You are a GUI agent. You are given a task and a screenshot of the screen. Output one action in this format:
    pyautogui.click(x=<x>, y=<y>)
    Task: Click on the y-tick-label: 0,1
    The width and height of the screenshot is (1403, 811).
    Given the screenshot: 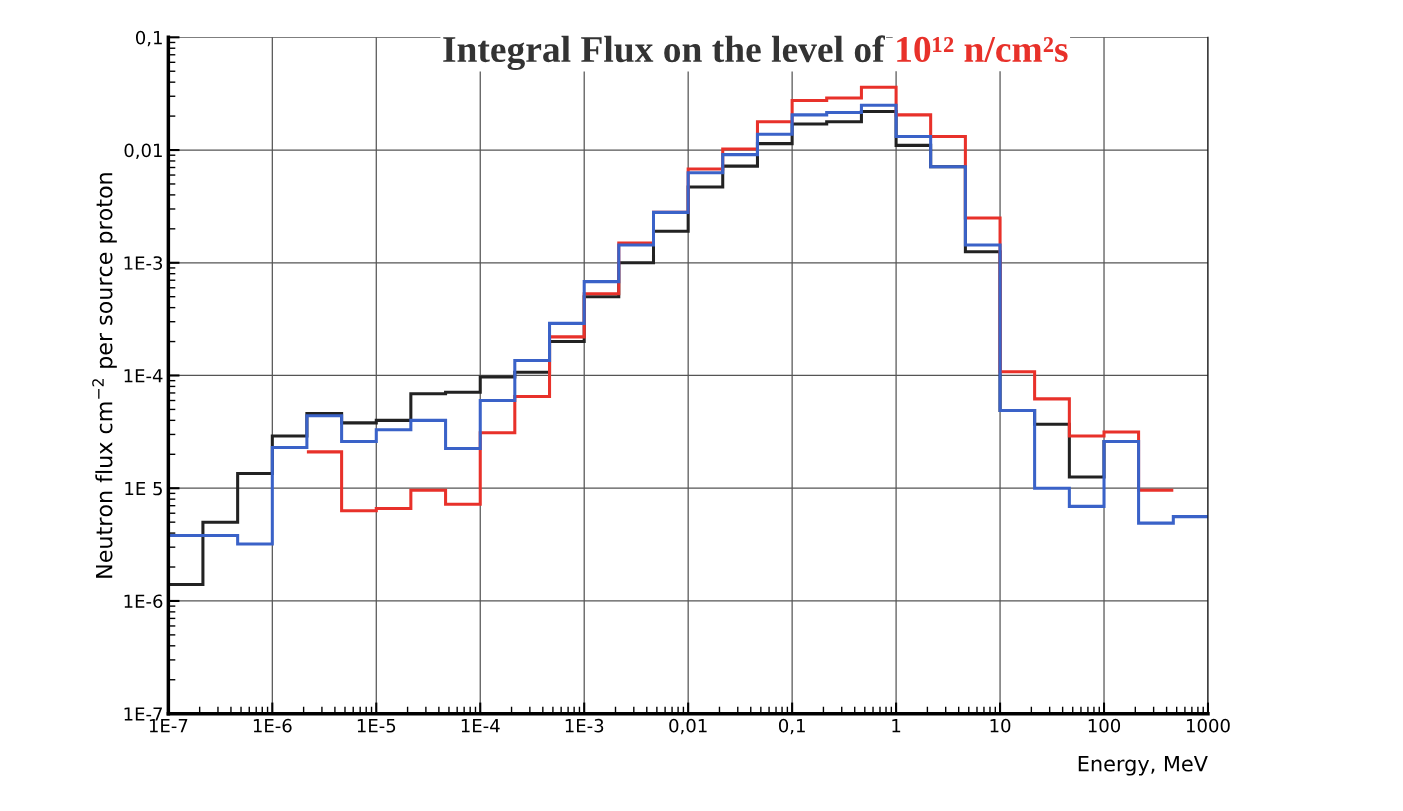 What is the action you would take?
    pyautogui.click(x=148, y=38)
    